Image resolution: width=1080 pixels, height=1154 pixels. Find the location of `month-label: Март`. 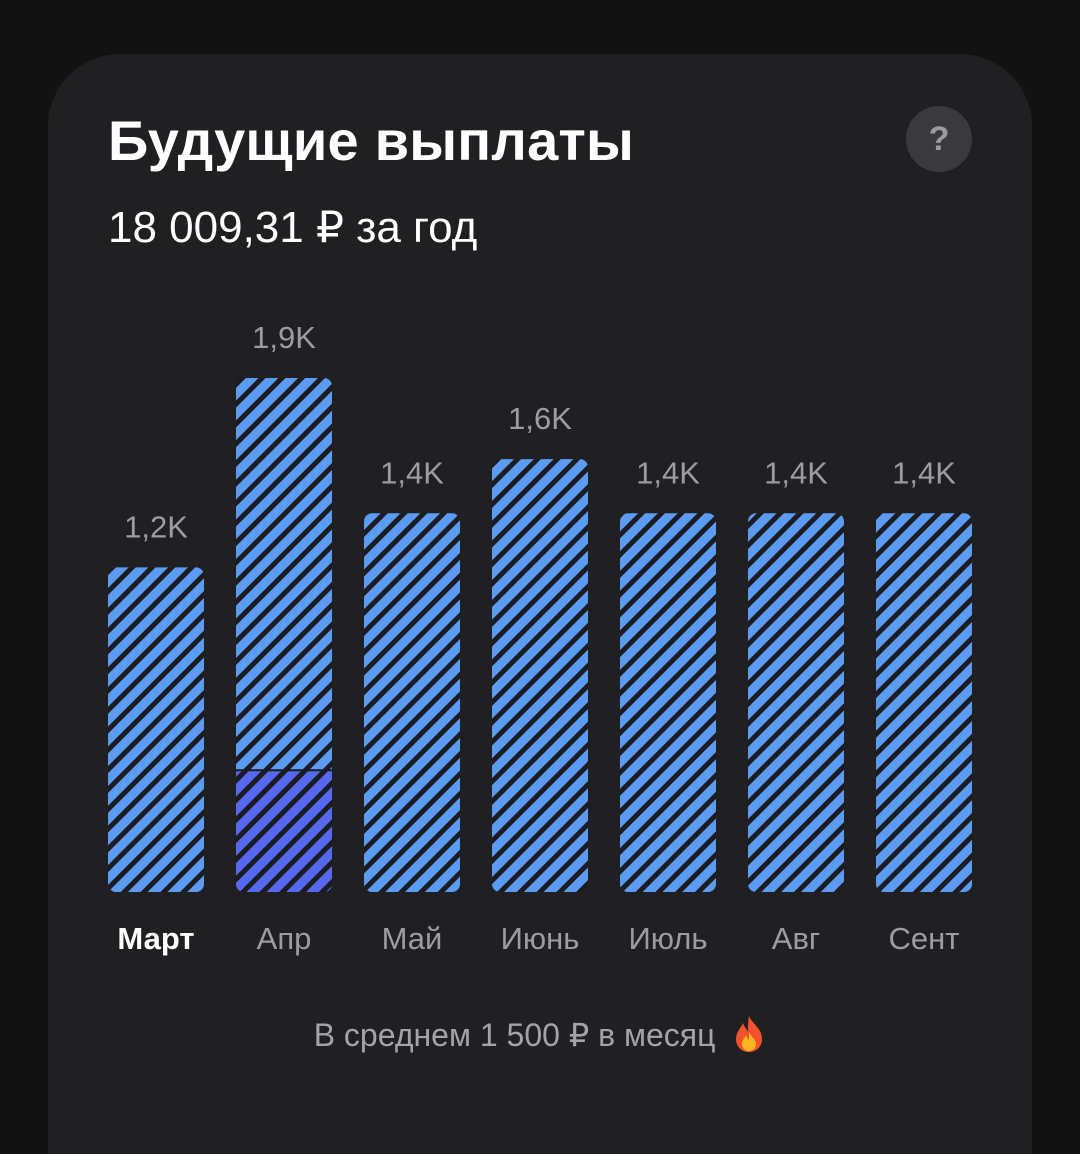

month-label: Март is located at coordinates (155, 938).